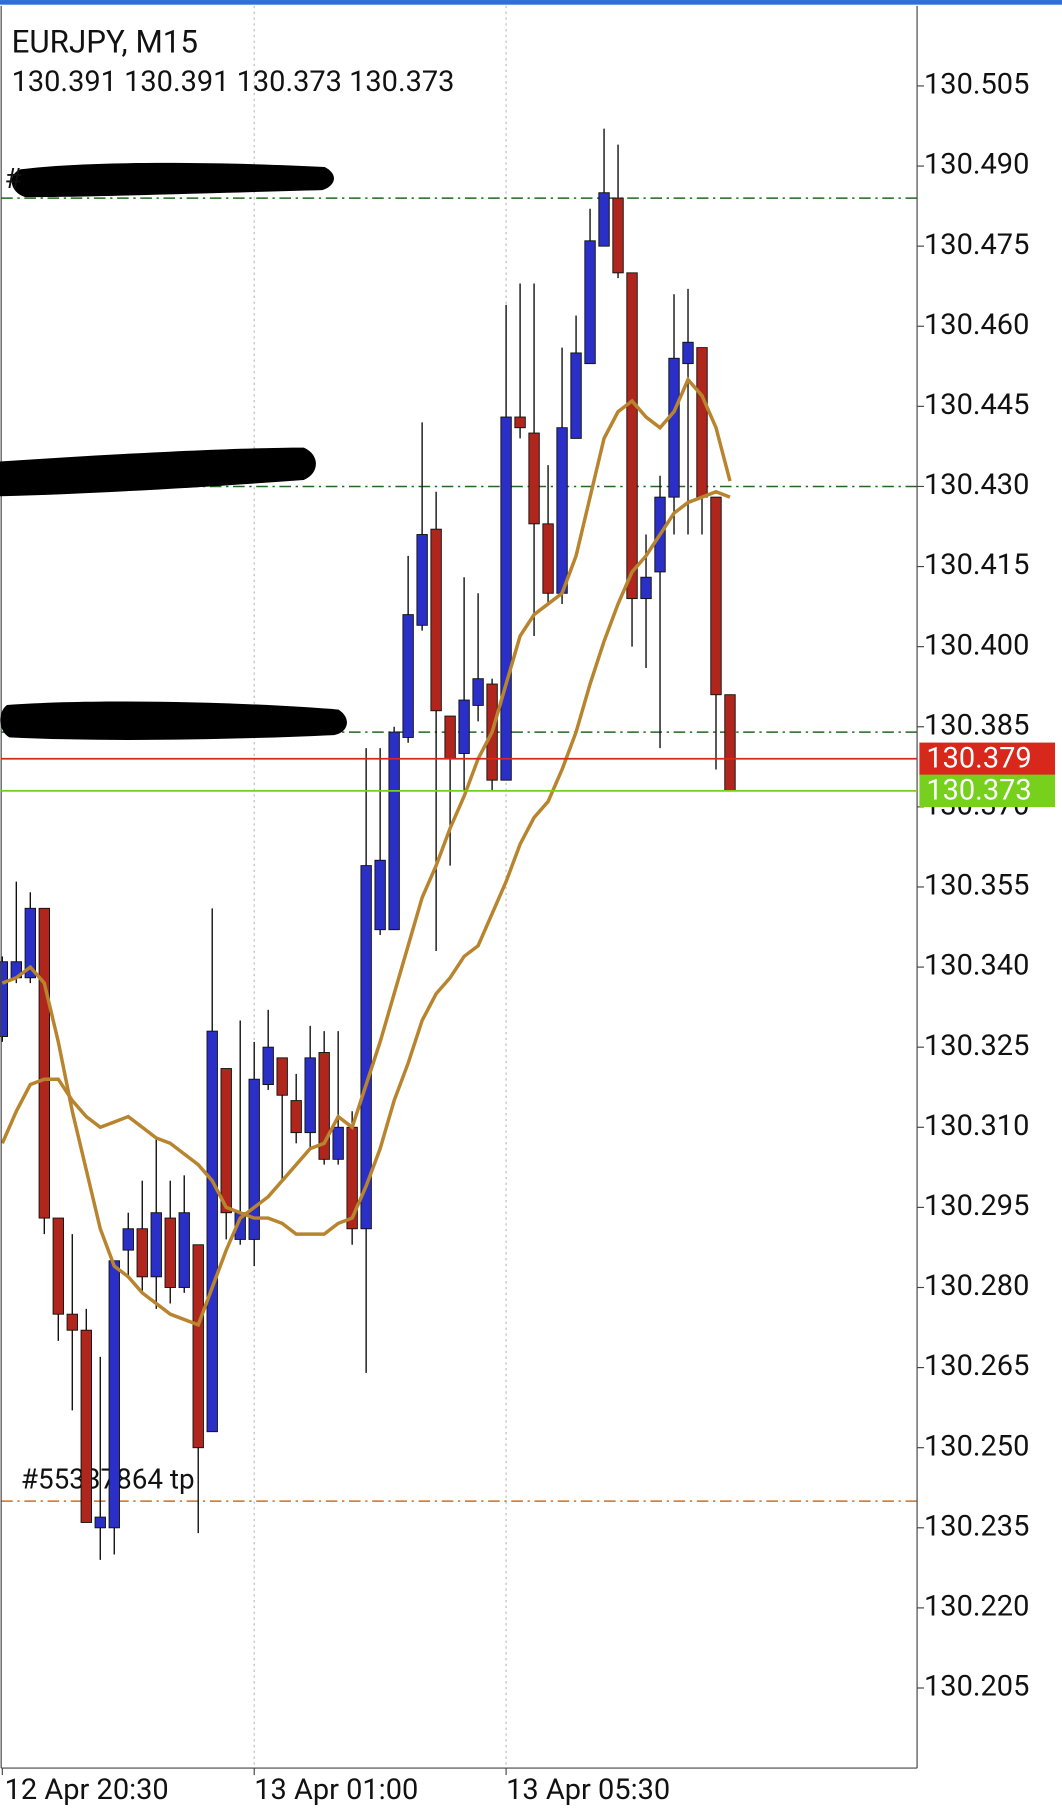  Describe the element at coordinates (976, 1687) in the screenshot. I see `y-tick-label: 130.205` at that location.